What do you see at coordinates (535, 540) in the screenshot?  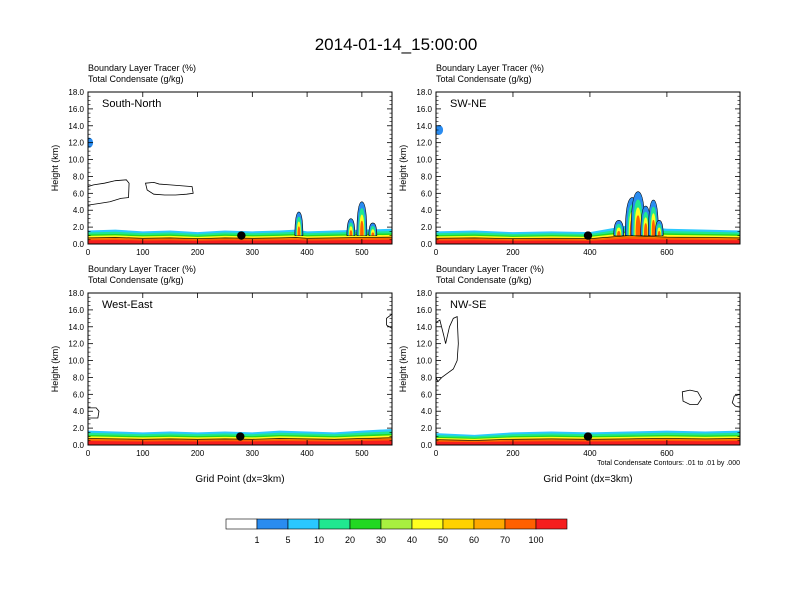 I see `colorbar-label: 100` at bounding box center [535, 540].